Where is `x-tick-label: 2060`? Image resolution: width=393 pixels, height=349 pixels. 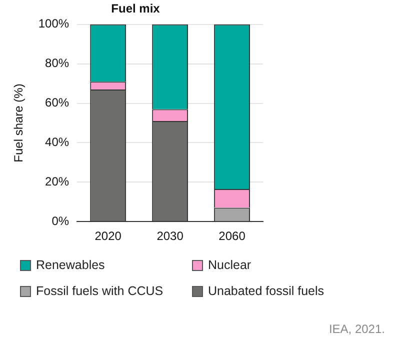
x-tick-label: 2060 is located at coordinates (232, 236).